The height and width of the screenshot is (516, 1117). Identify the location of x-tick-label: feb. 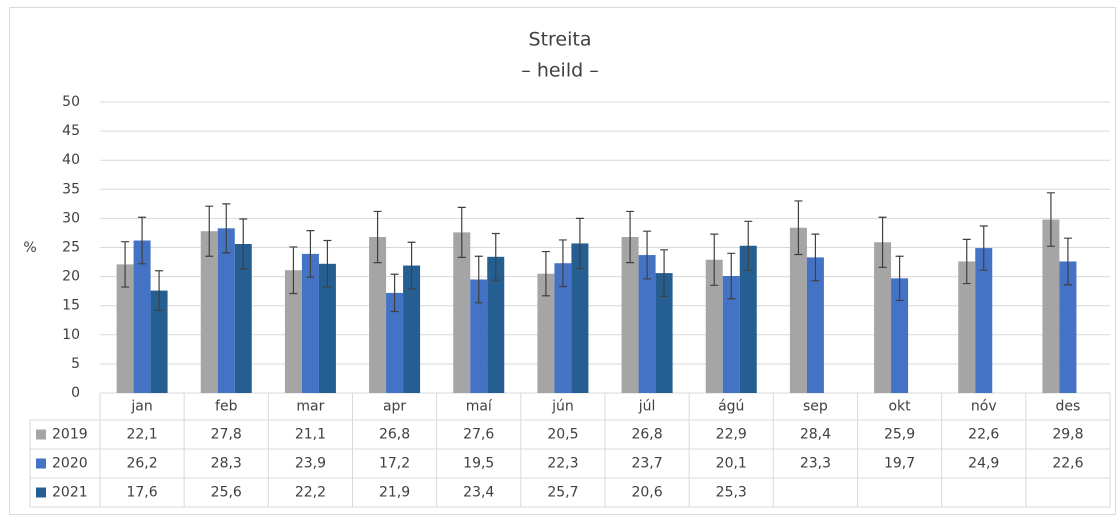
(226, 407).